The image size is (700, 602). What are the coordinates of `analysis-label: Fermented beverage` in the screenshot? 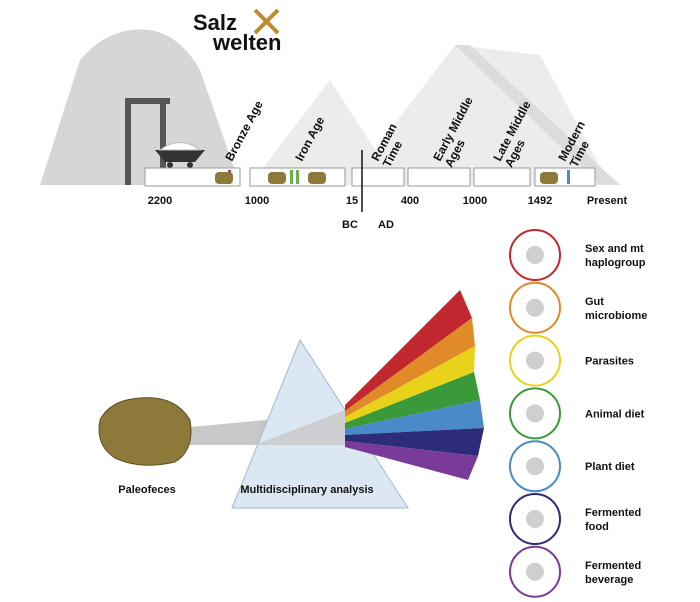 It's located at (613, 573).